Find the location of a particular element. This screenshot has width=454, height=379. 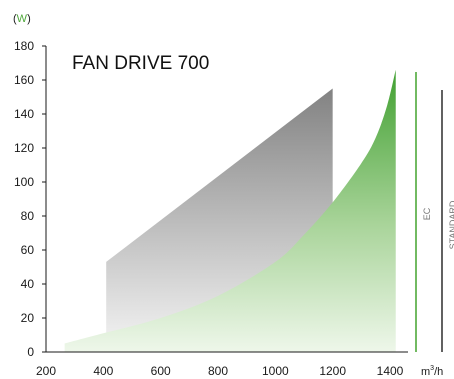

y-tick-label: 60 is located at coordinates (28, 250).